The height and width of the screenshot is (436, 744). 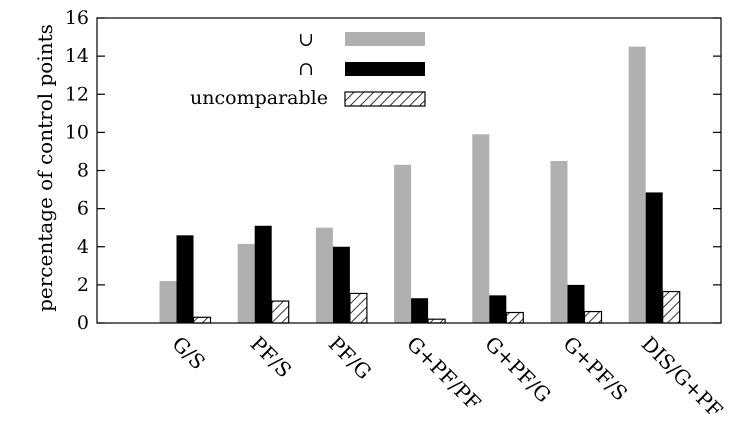 I want to click on y-tick-label: 2, so click(x=83, y=285).